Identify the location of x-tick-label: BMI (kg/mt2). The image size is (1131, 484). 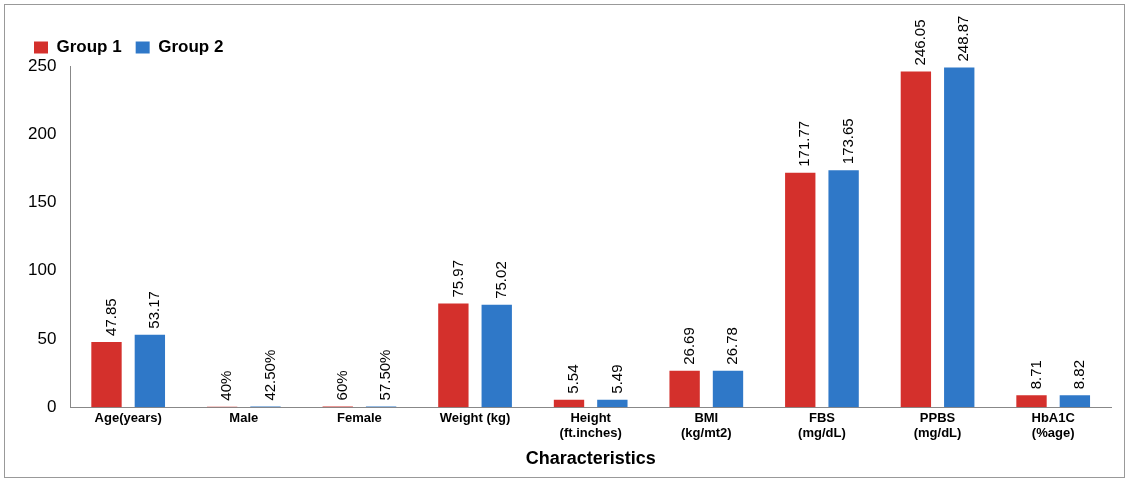
(706, 425).